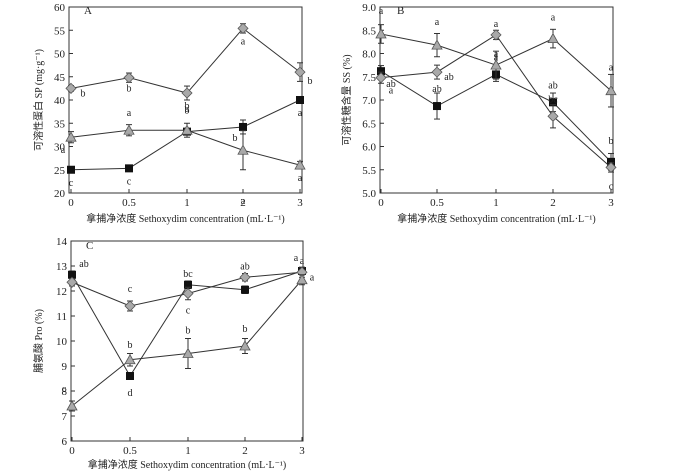 This screenshot has width=700, height=475. Describe the element at coordinates (60, 31) in the screenshot. I see `y-tick-label: 55` at that location.